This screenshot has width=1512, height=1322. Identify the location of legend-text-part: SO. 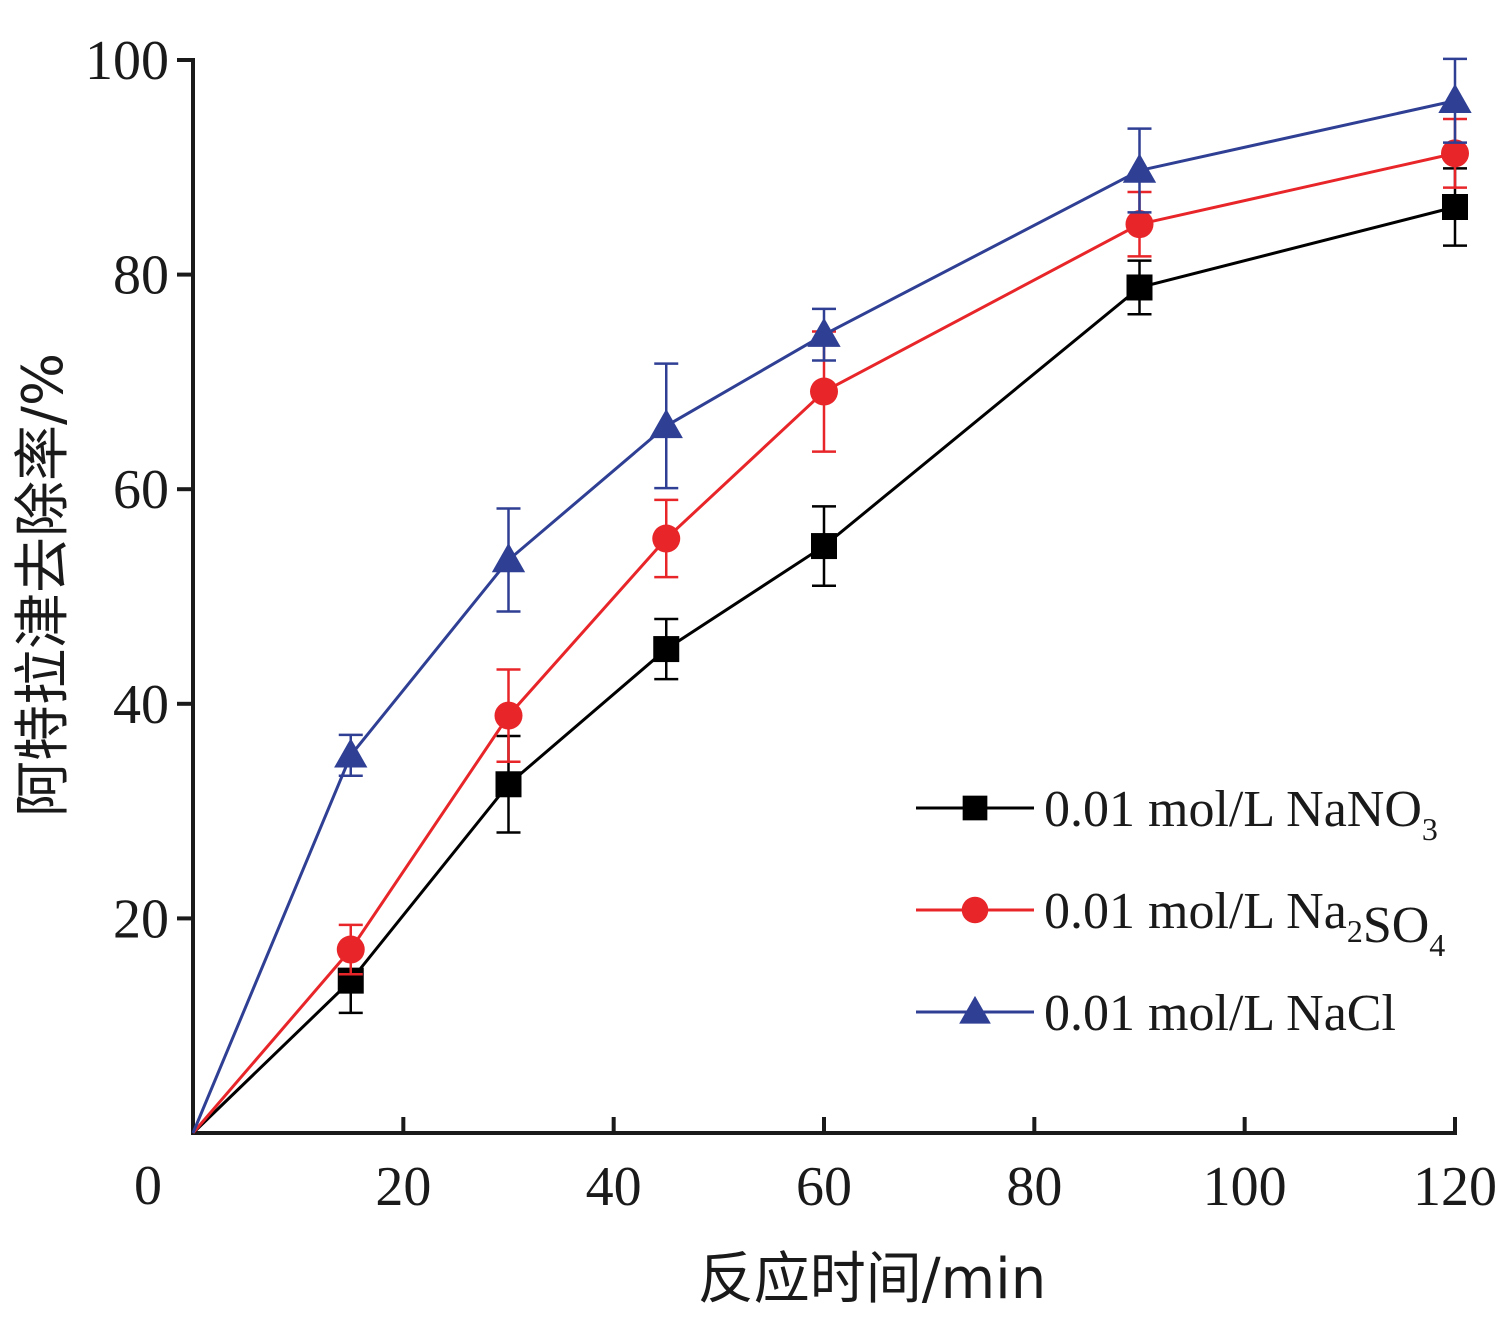
(1396, 925).